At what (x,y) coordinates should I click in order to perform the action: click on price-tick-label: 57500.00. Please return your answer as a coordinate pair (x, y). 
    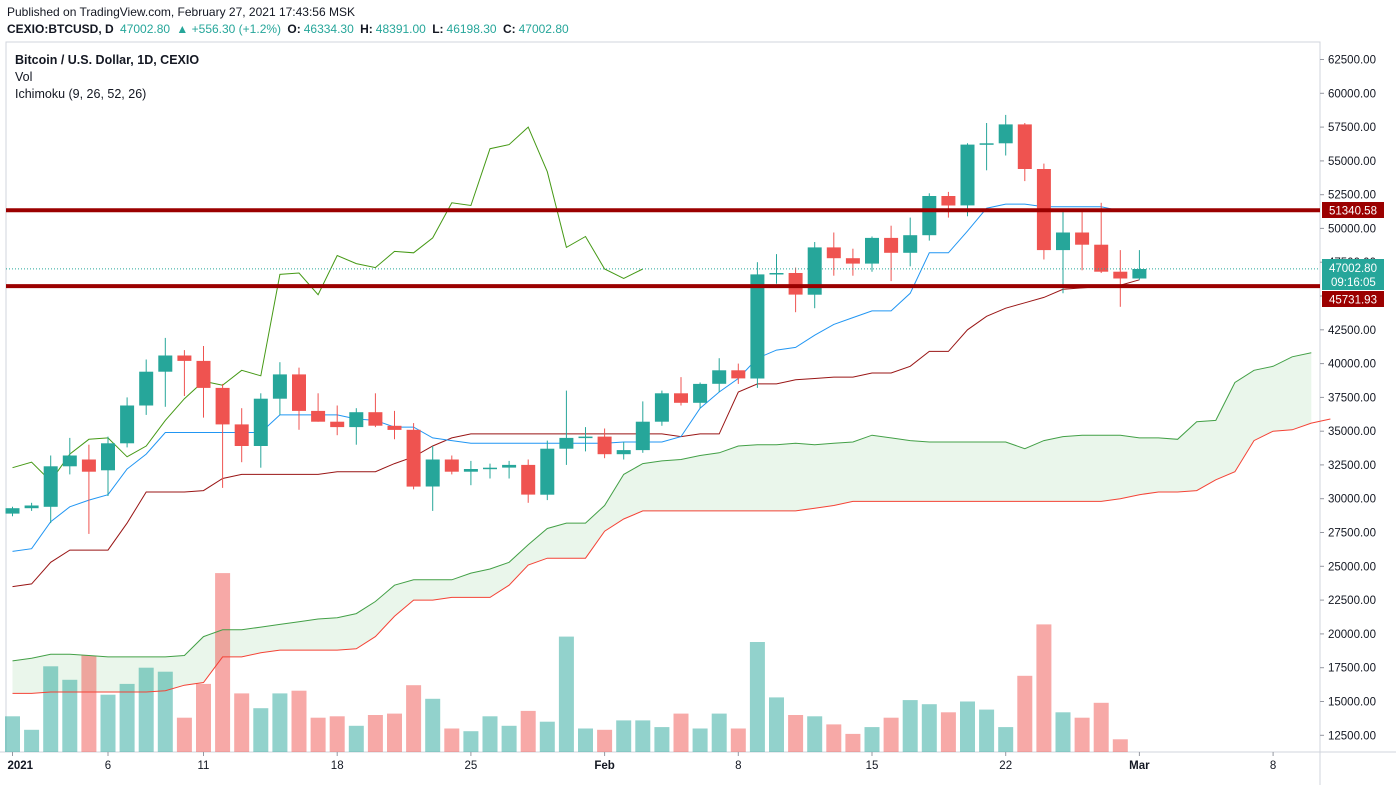
    Looking at the image, I should click on (1352, 128).